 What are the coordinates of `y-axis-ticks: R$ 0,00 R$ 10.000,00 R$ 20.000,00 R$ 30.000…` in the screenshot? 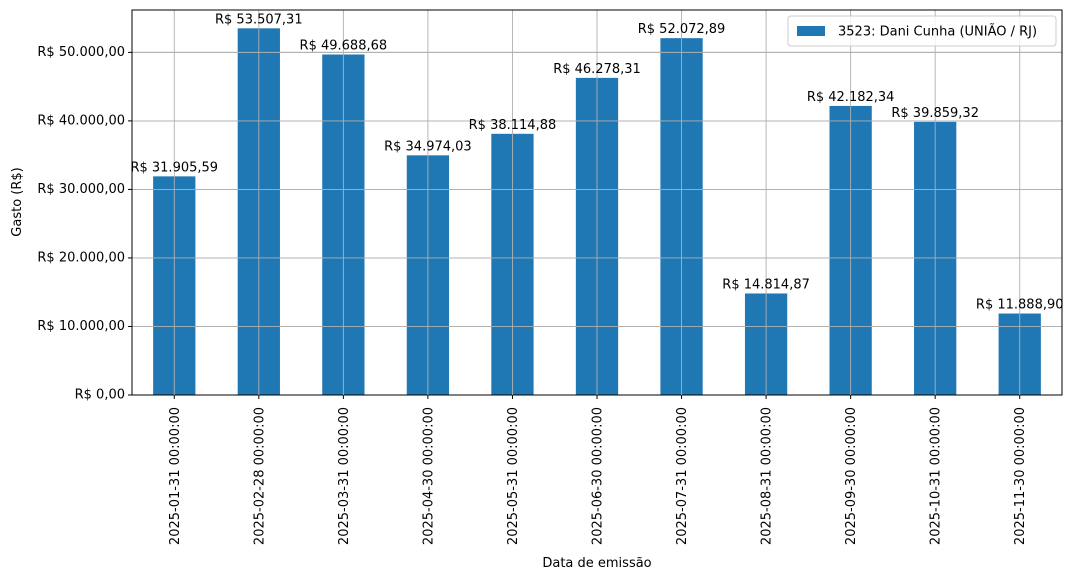 It's located at (84, 224).